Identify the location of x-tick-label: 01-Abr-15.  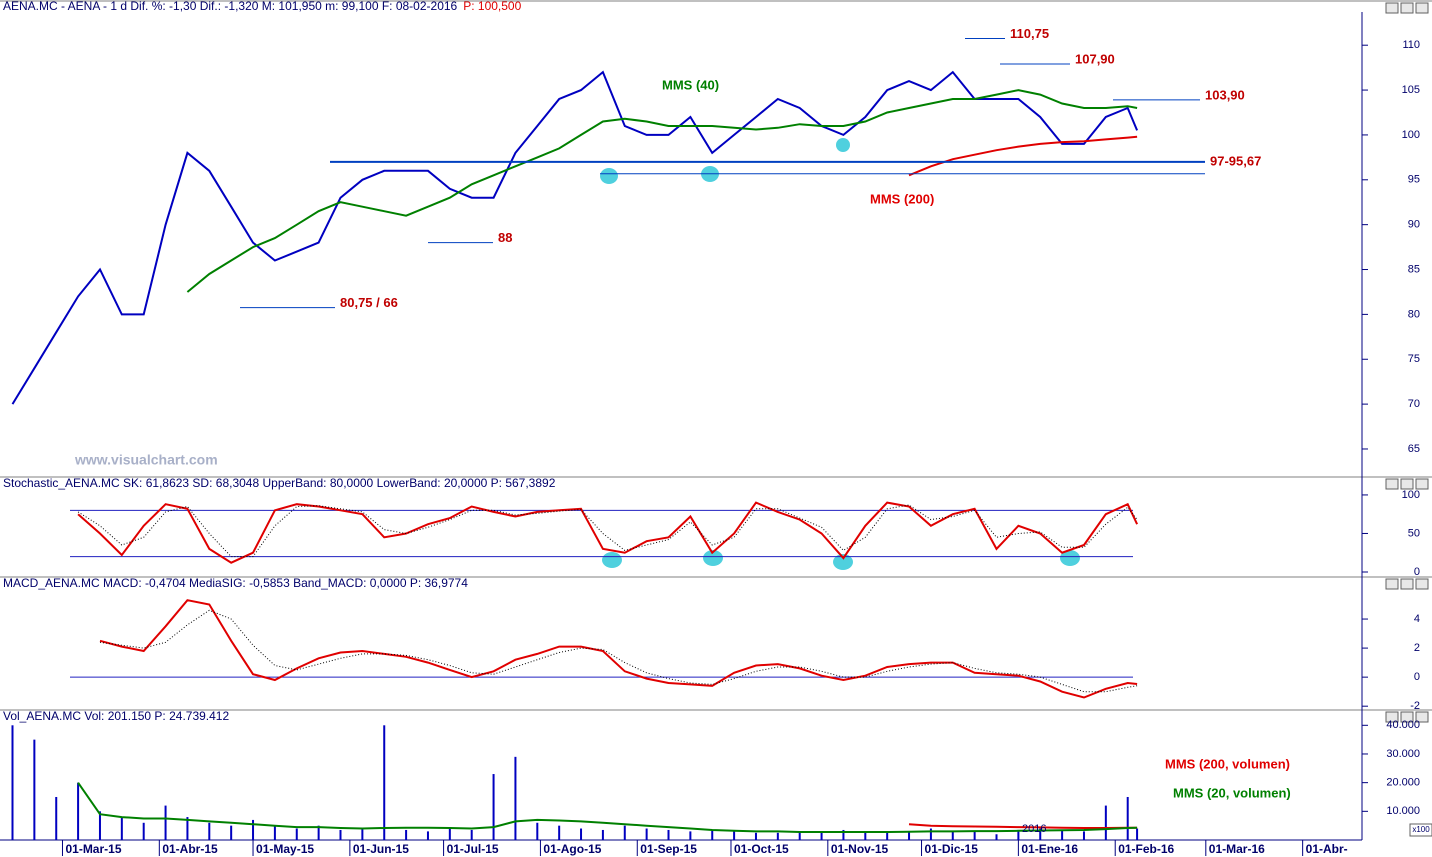
(190, 849).